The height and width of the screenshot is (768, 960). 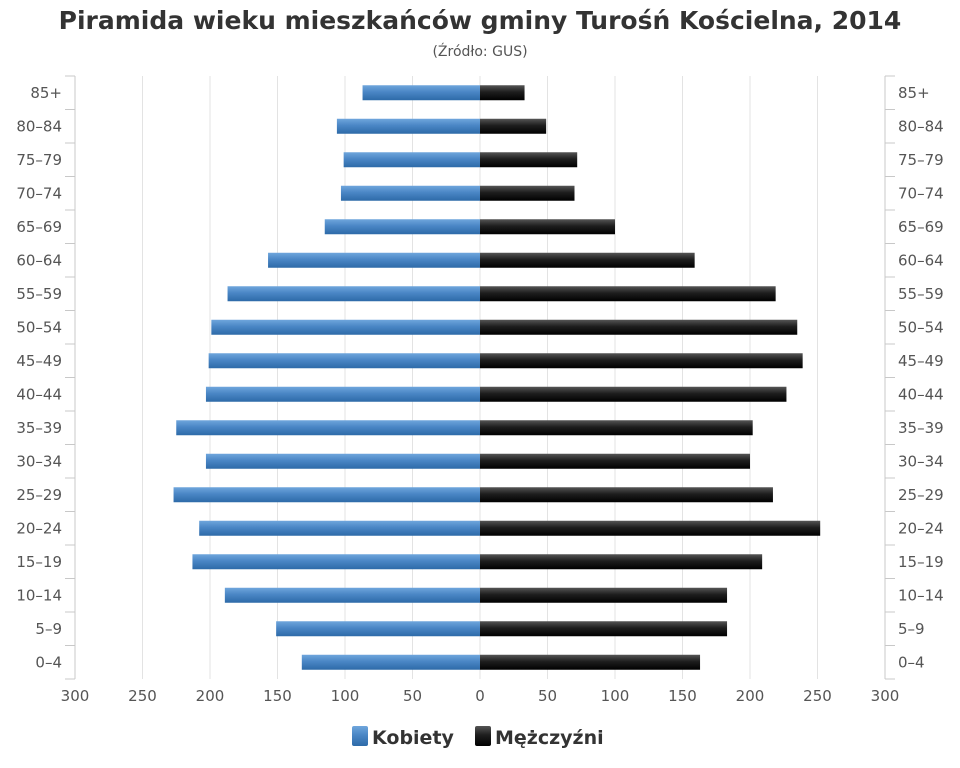 What do you see at coordinates (480, 52) in the screenshot?
I see `chart-subtitle: (Źródło: GUS)` at bounding box center [480, 52].